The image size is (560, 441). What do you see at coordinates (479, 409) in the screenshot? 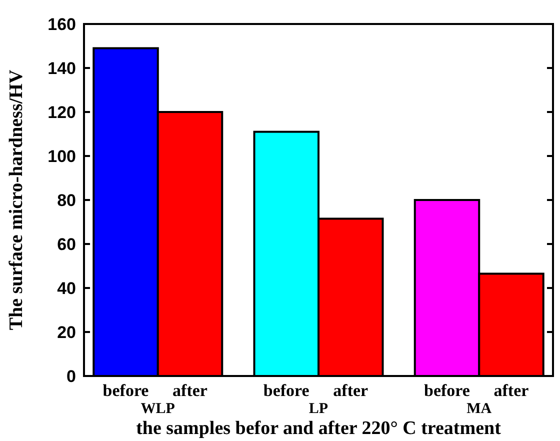
I see `x-tick-label: MA` at bounding box center [479, 409].